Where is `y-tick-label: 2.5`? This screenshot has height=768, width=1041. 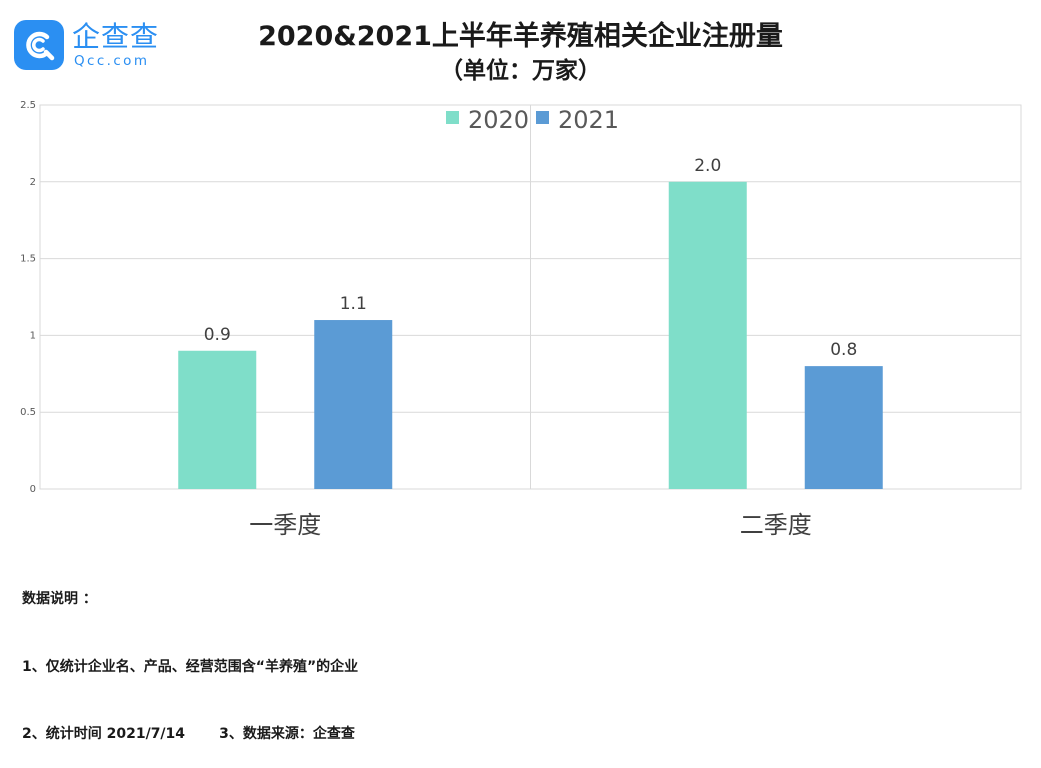 y-tick-label: 2.5 is located at coordinates (28, 105).